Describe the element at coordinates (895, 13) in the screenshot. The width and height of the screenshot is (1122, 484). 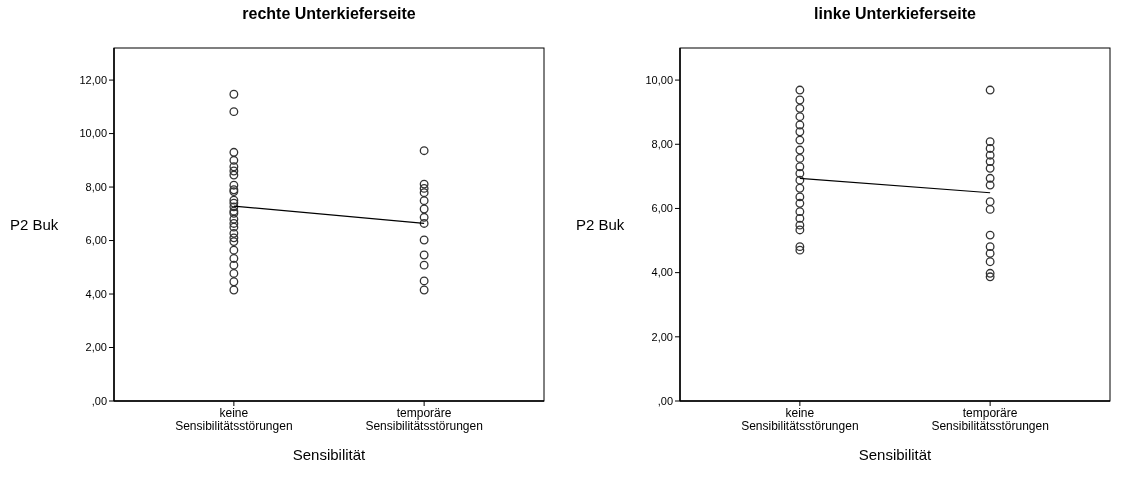
I see `chart-title: linke Unterkieferseite` at that location.